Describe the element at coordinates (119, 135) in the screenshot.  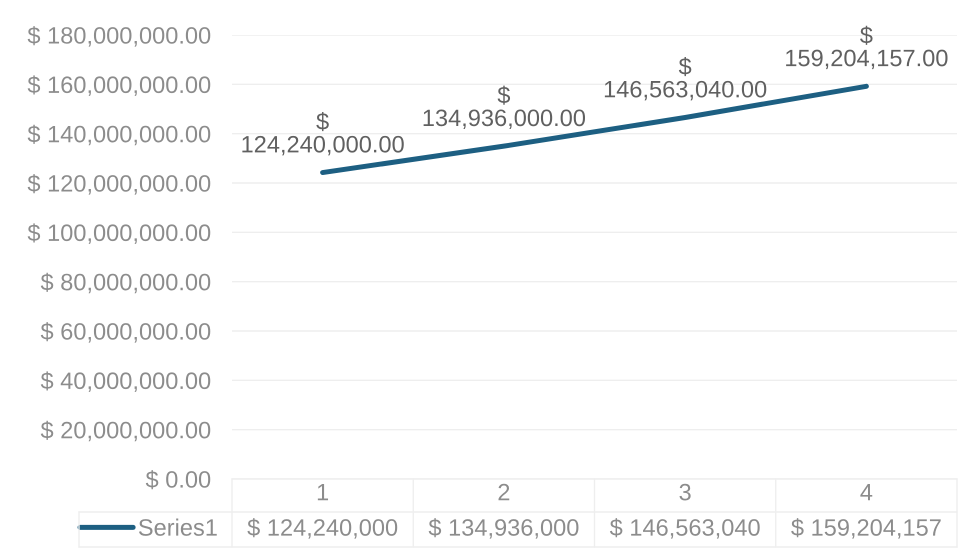
I see `y-tick-label: $ 140,000,000.00` at that location.